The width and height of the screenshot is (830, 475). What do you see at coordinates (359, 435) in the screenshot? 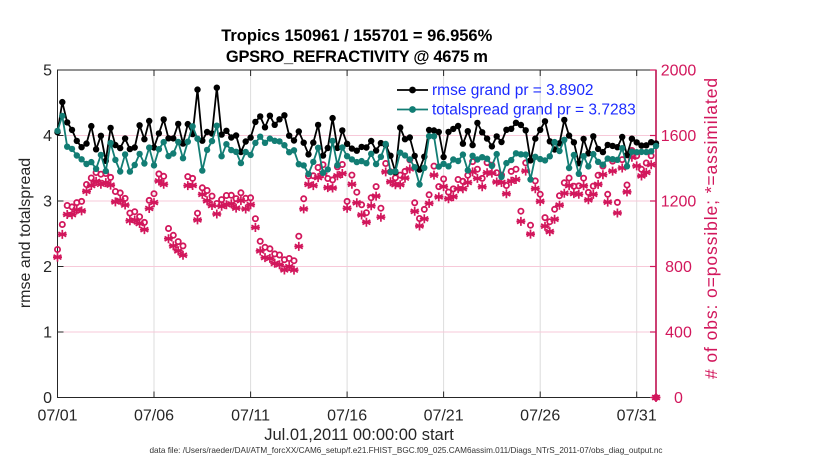
I see `svg-text: Jul.01,2011 00:00:00 start` at bounding box center [359, 435].